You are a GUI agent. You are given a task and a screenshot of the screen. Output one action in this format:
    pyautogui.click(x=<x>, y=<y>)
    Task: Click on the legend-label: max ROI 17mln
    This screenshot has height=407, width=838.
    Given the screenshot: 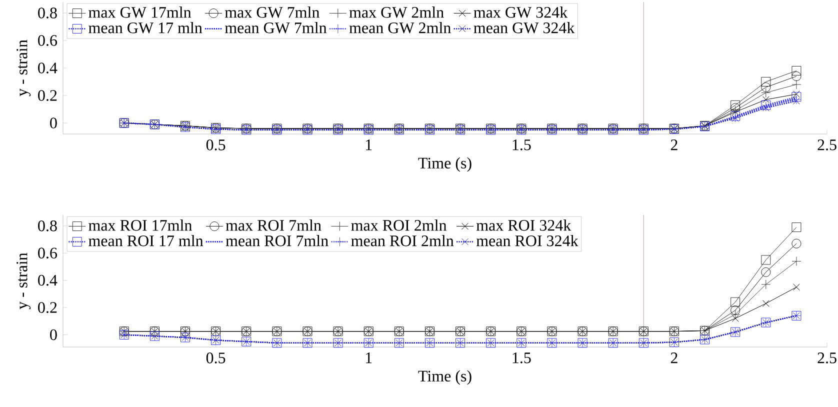 What is the action you would take?
    pyautogui.click(x=140, y=225)
    